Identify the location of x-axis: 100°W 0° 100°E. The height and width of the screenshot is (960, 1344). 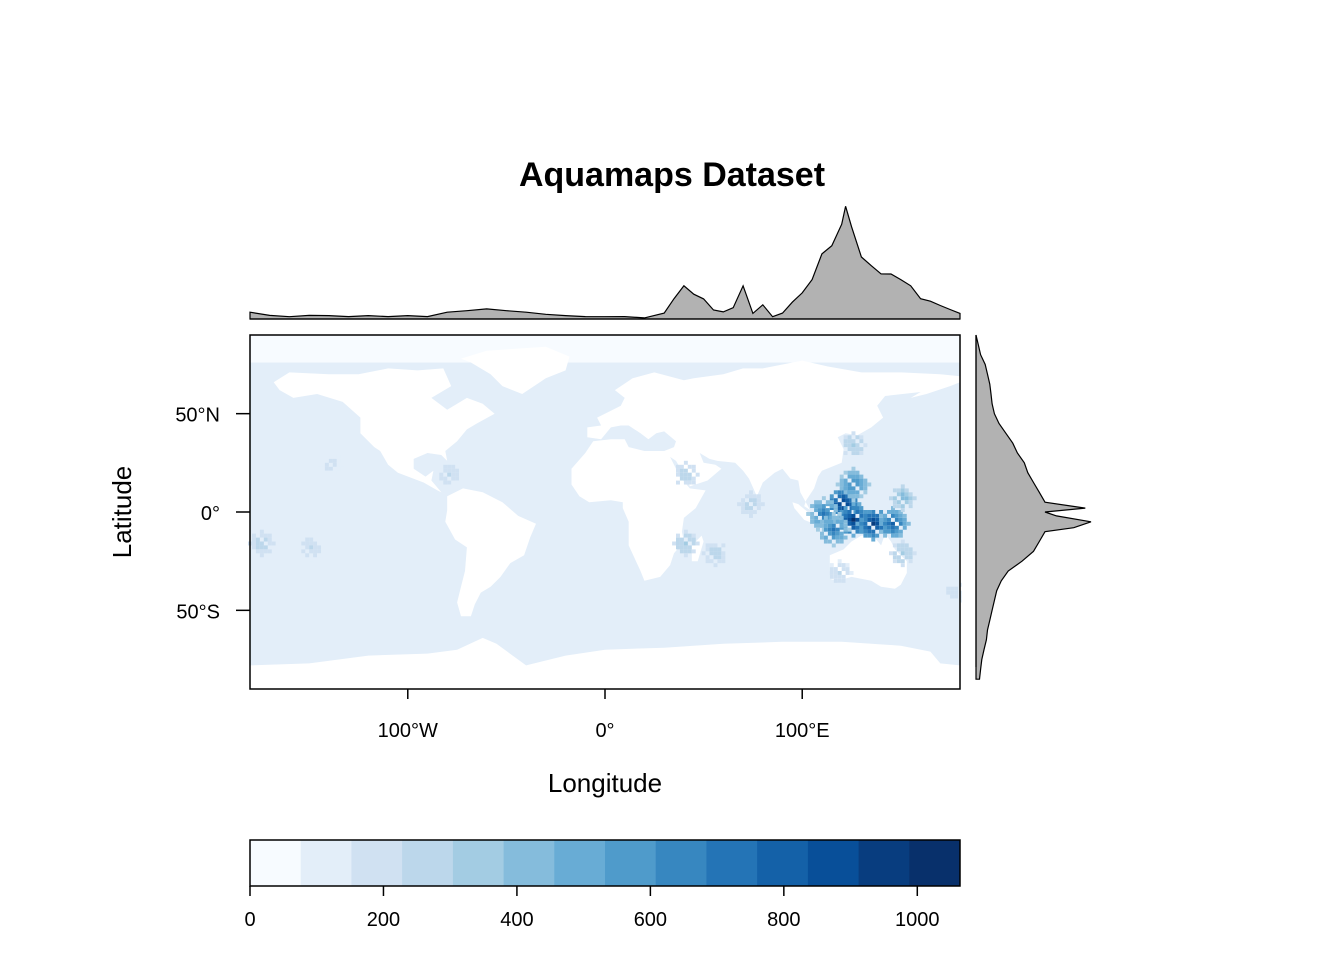
(604, 715).